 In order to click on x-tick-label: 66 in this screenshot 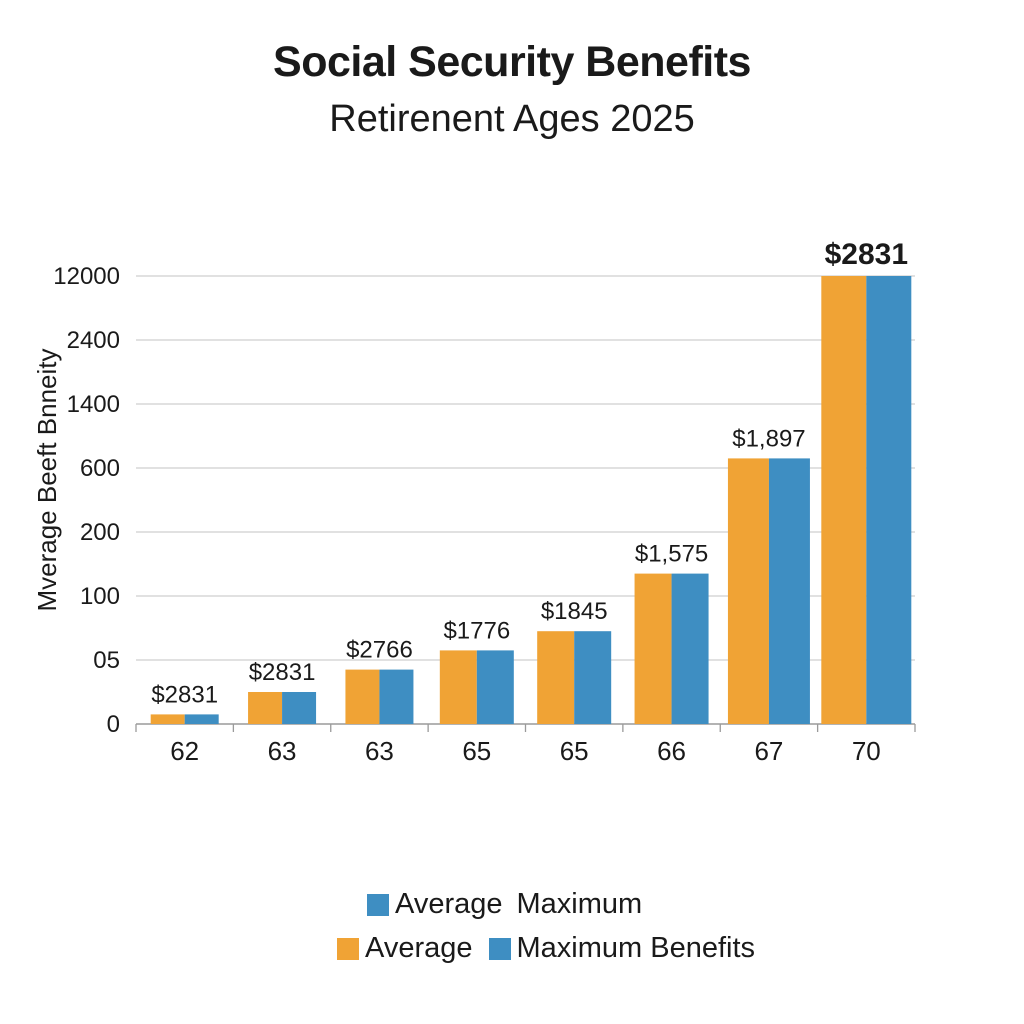, I will do `click(671, 751)`.